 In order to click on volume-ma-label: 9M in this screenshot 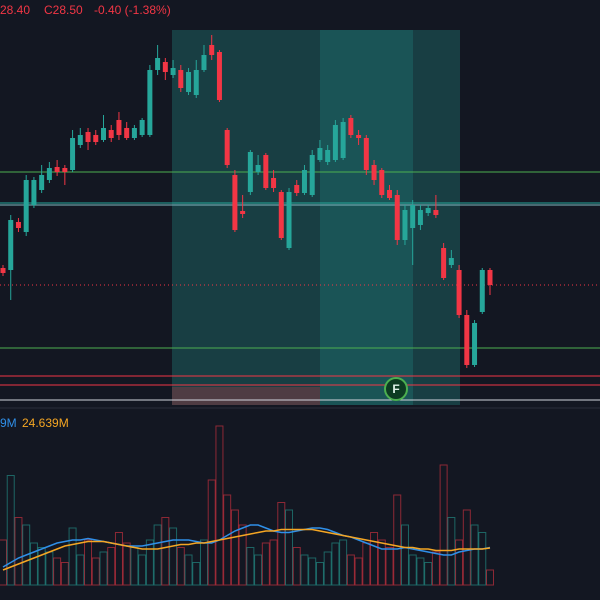, I will do `click(8, 423)`.